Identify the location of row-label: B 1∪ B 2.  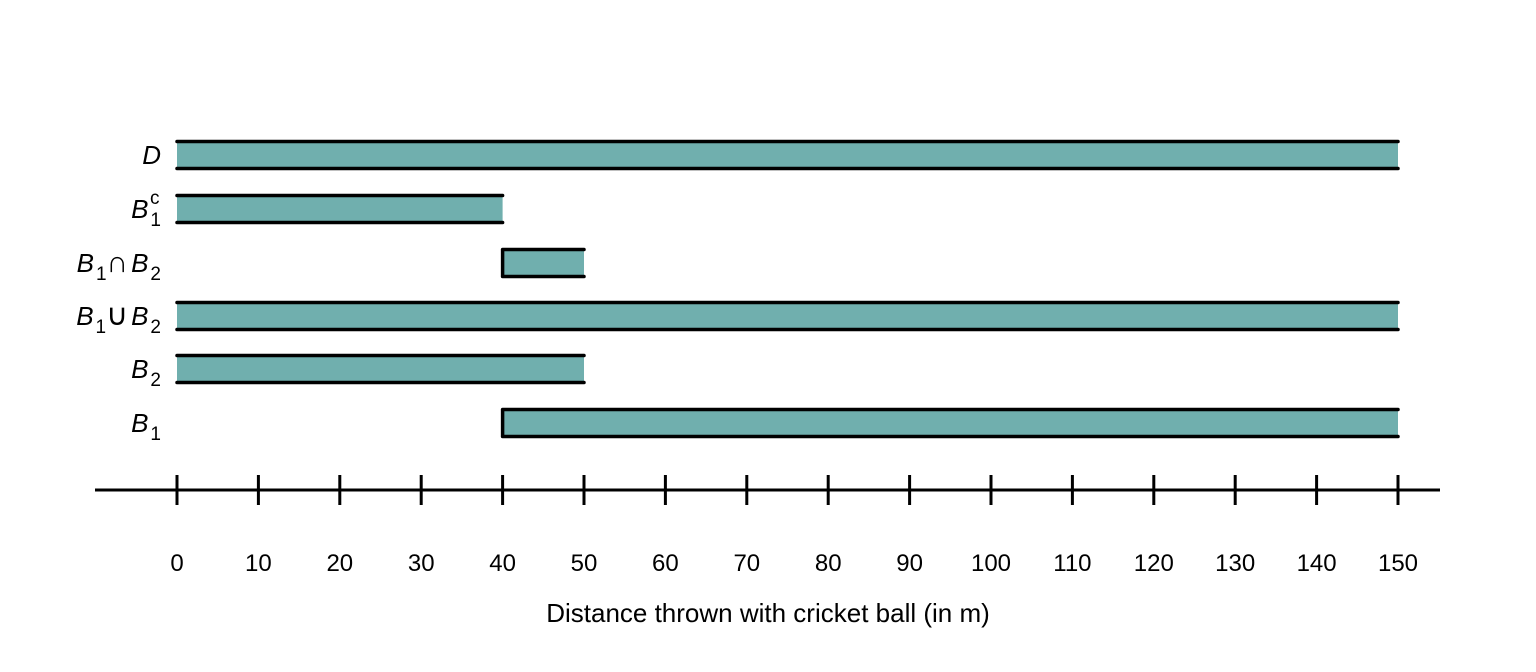
(118, 318).